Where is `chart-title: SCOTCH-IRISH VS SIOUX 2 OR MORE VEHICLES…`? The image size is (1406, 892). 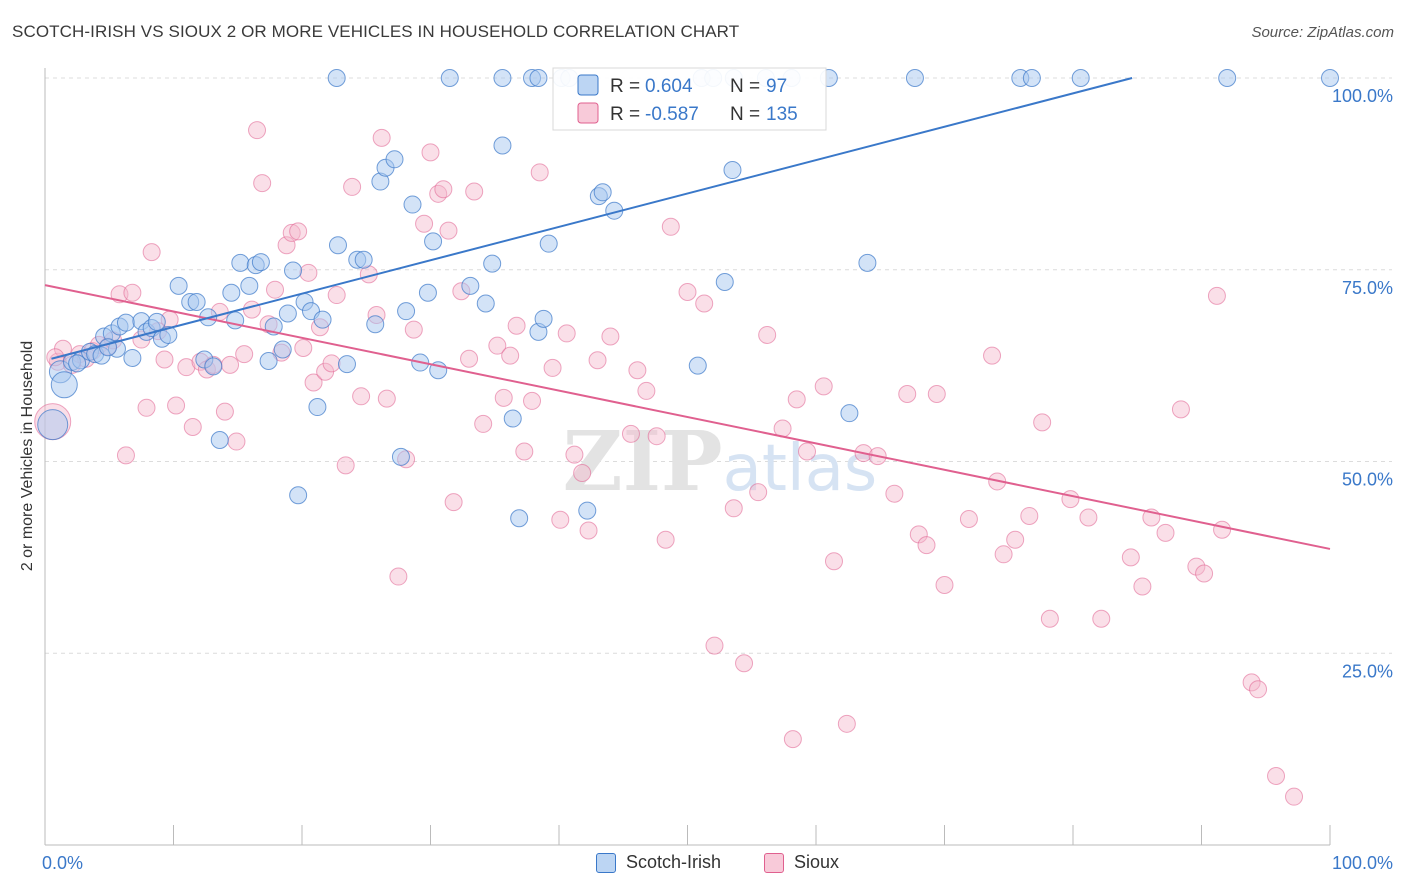 chart-title: SCOTCH-IRISH VS SIOUX 2 OR MORE VEHICLES… is located at coordinates (376, 31).